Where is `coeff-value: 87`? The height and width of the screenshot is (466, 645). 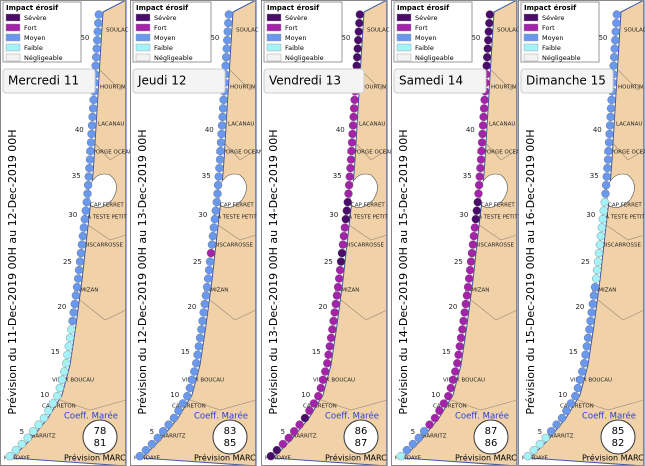 coeff-value: 87 is located at coordinates (361, 443).